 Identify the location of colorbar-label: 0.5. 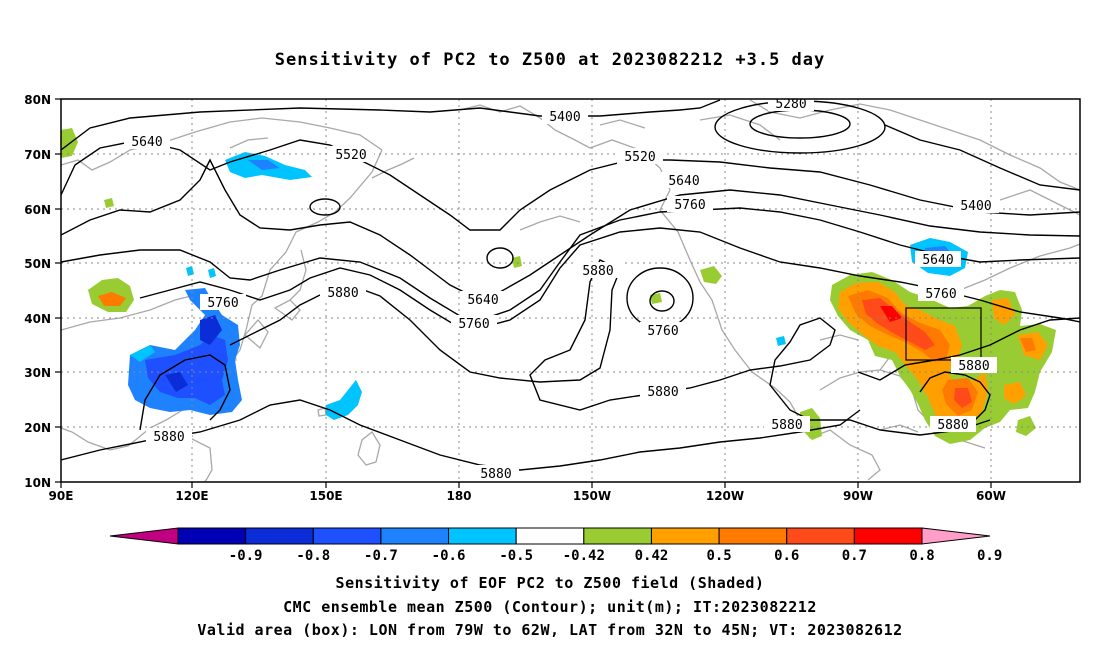
(718, 556).